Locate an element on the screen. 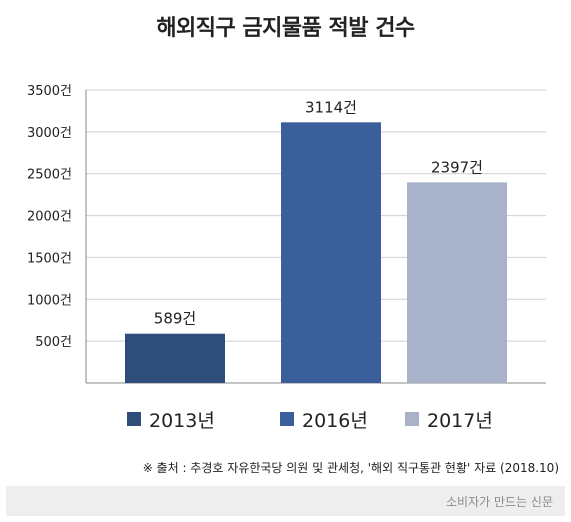 Image resolution: width=571 pixels, height=522 pixels. y-tick-label: 500건 is located at coordinates (53, 342).